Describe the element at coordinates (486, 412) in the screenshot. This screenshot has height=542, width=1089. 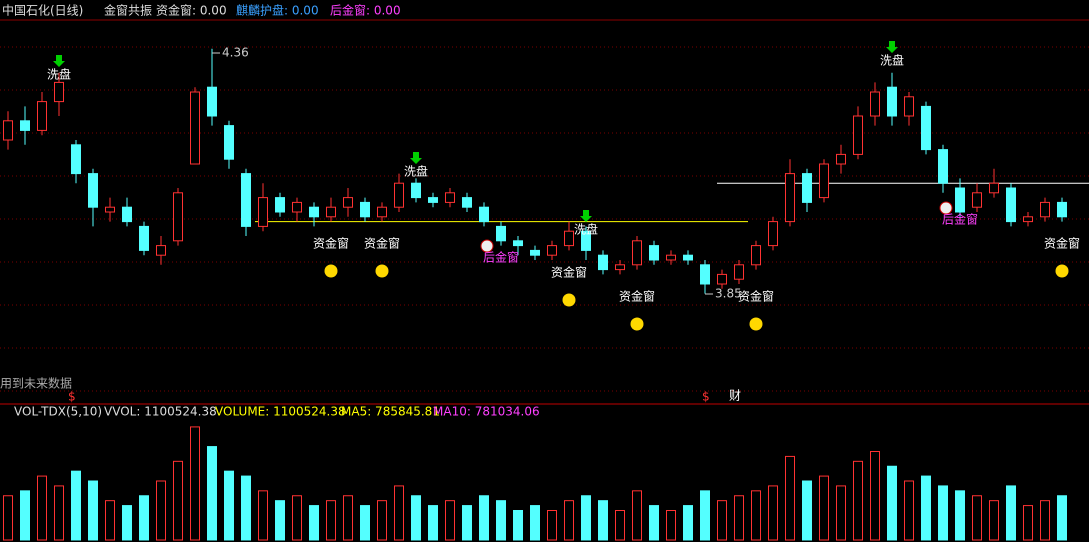
I see `volume-value: MA10: 781034.06` at that location.